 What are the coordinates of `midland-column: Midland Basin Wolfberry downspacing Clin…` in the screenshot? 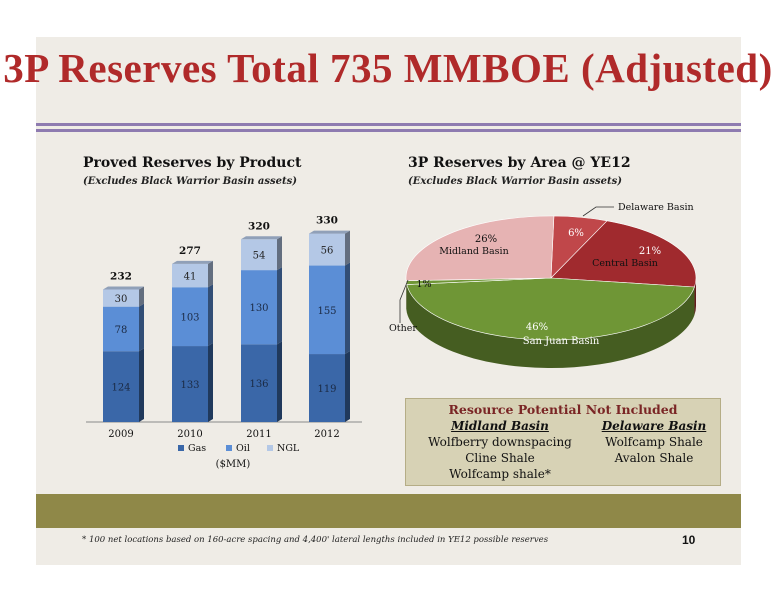 It's located at (500, 450).